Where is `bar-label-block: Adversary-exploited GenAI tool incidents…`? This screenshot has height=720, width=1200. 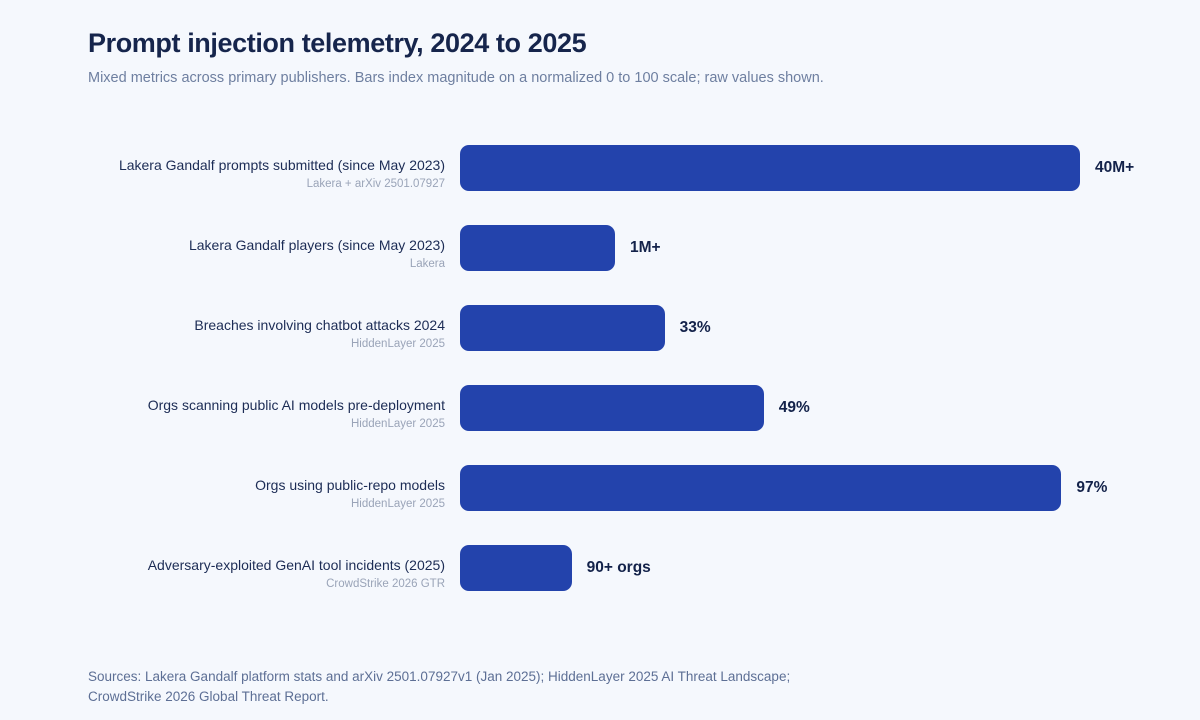
bar-label-block: Adversary-exploited GenAI tool incidents… is located at coordinates (270, 573).